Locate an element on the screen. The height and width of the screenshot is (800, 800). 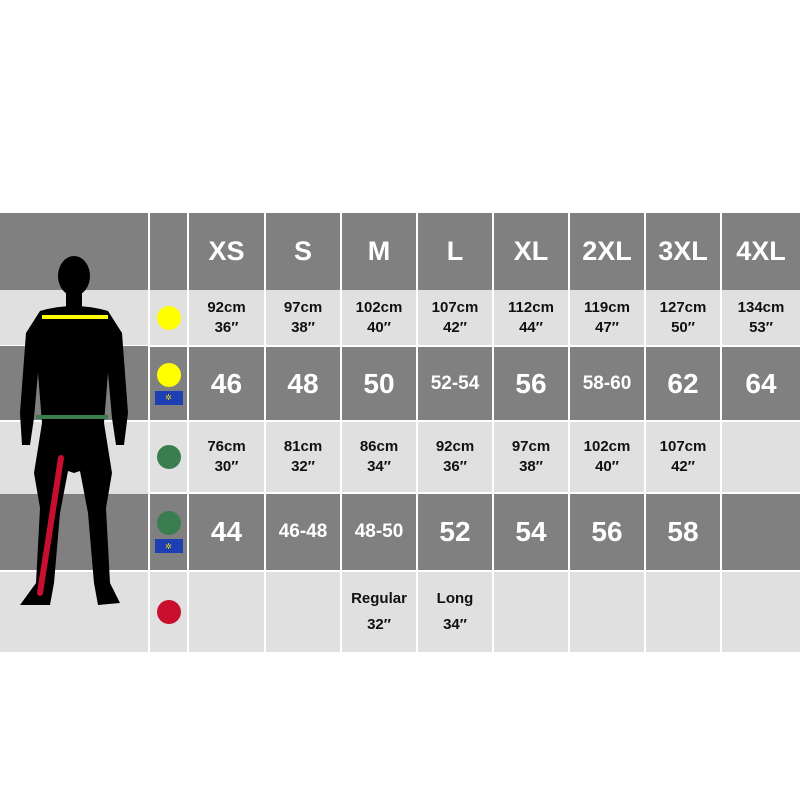
size-cell: 81cm 32″ is located at coordinates (303, 457).